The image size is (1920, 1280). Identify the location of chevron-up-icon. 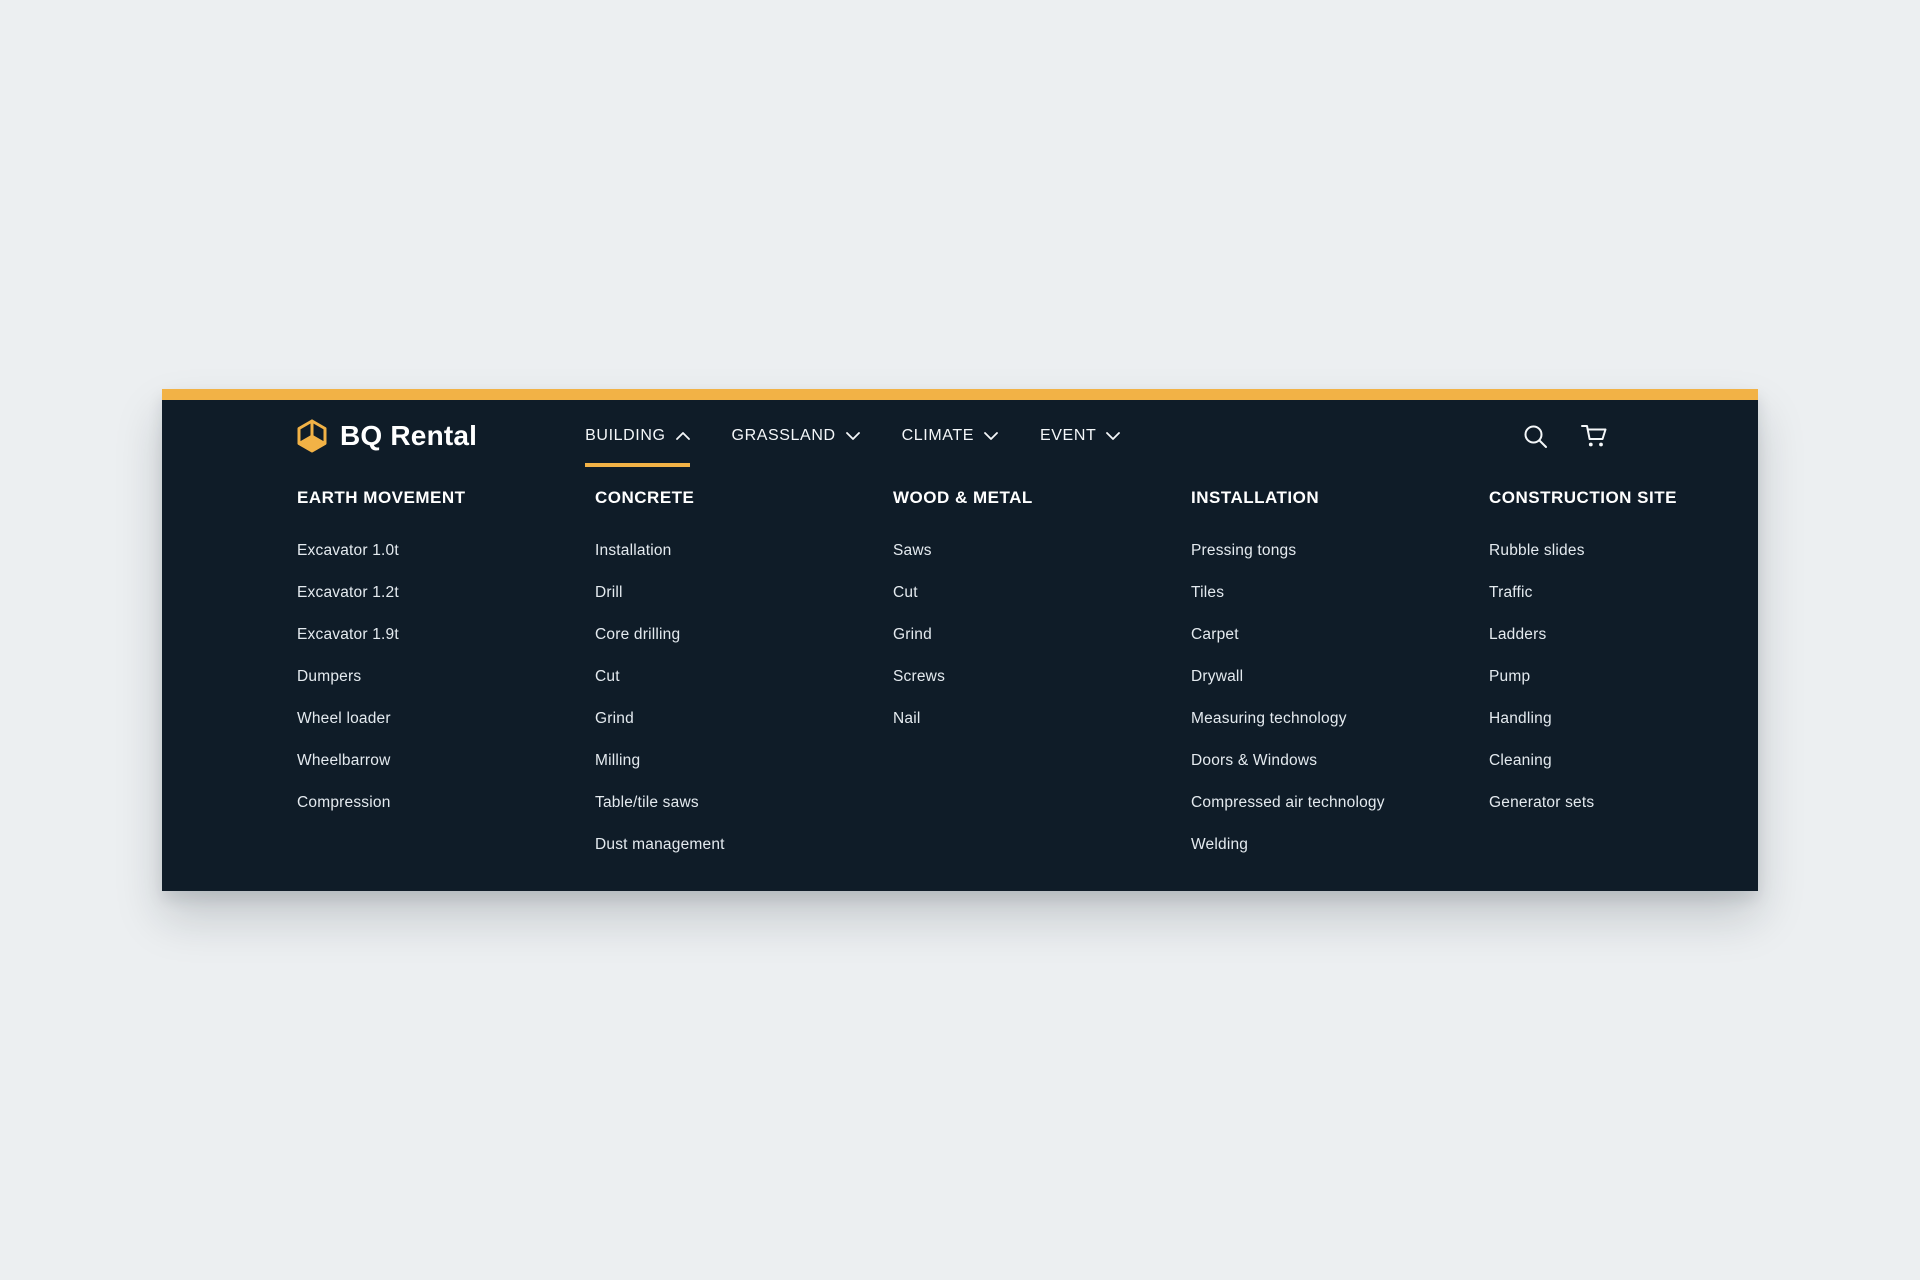
(682, 436).